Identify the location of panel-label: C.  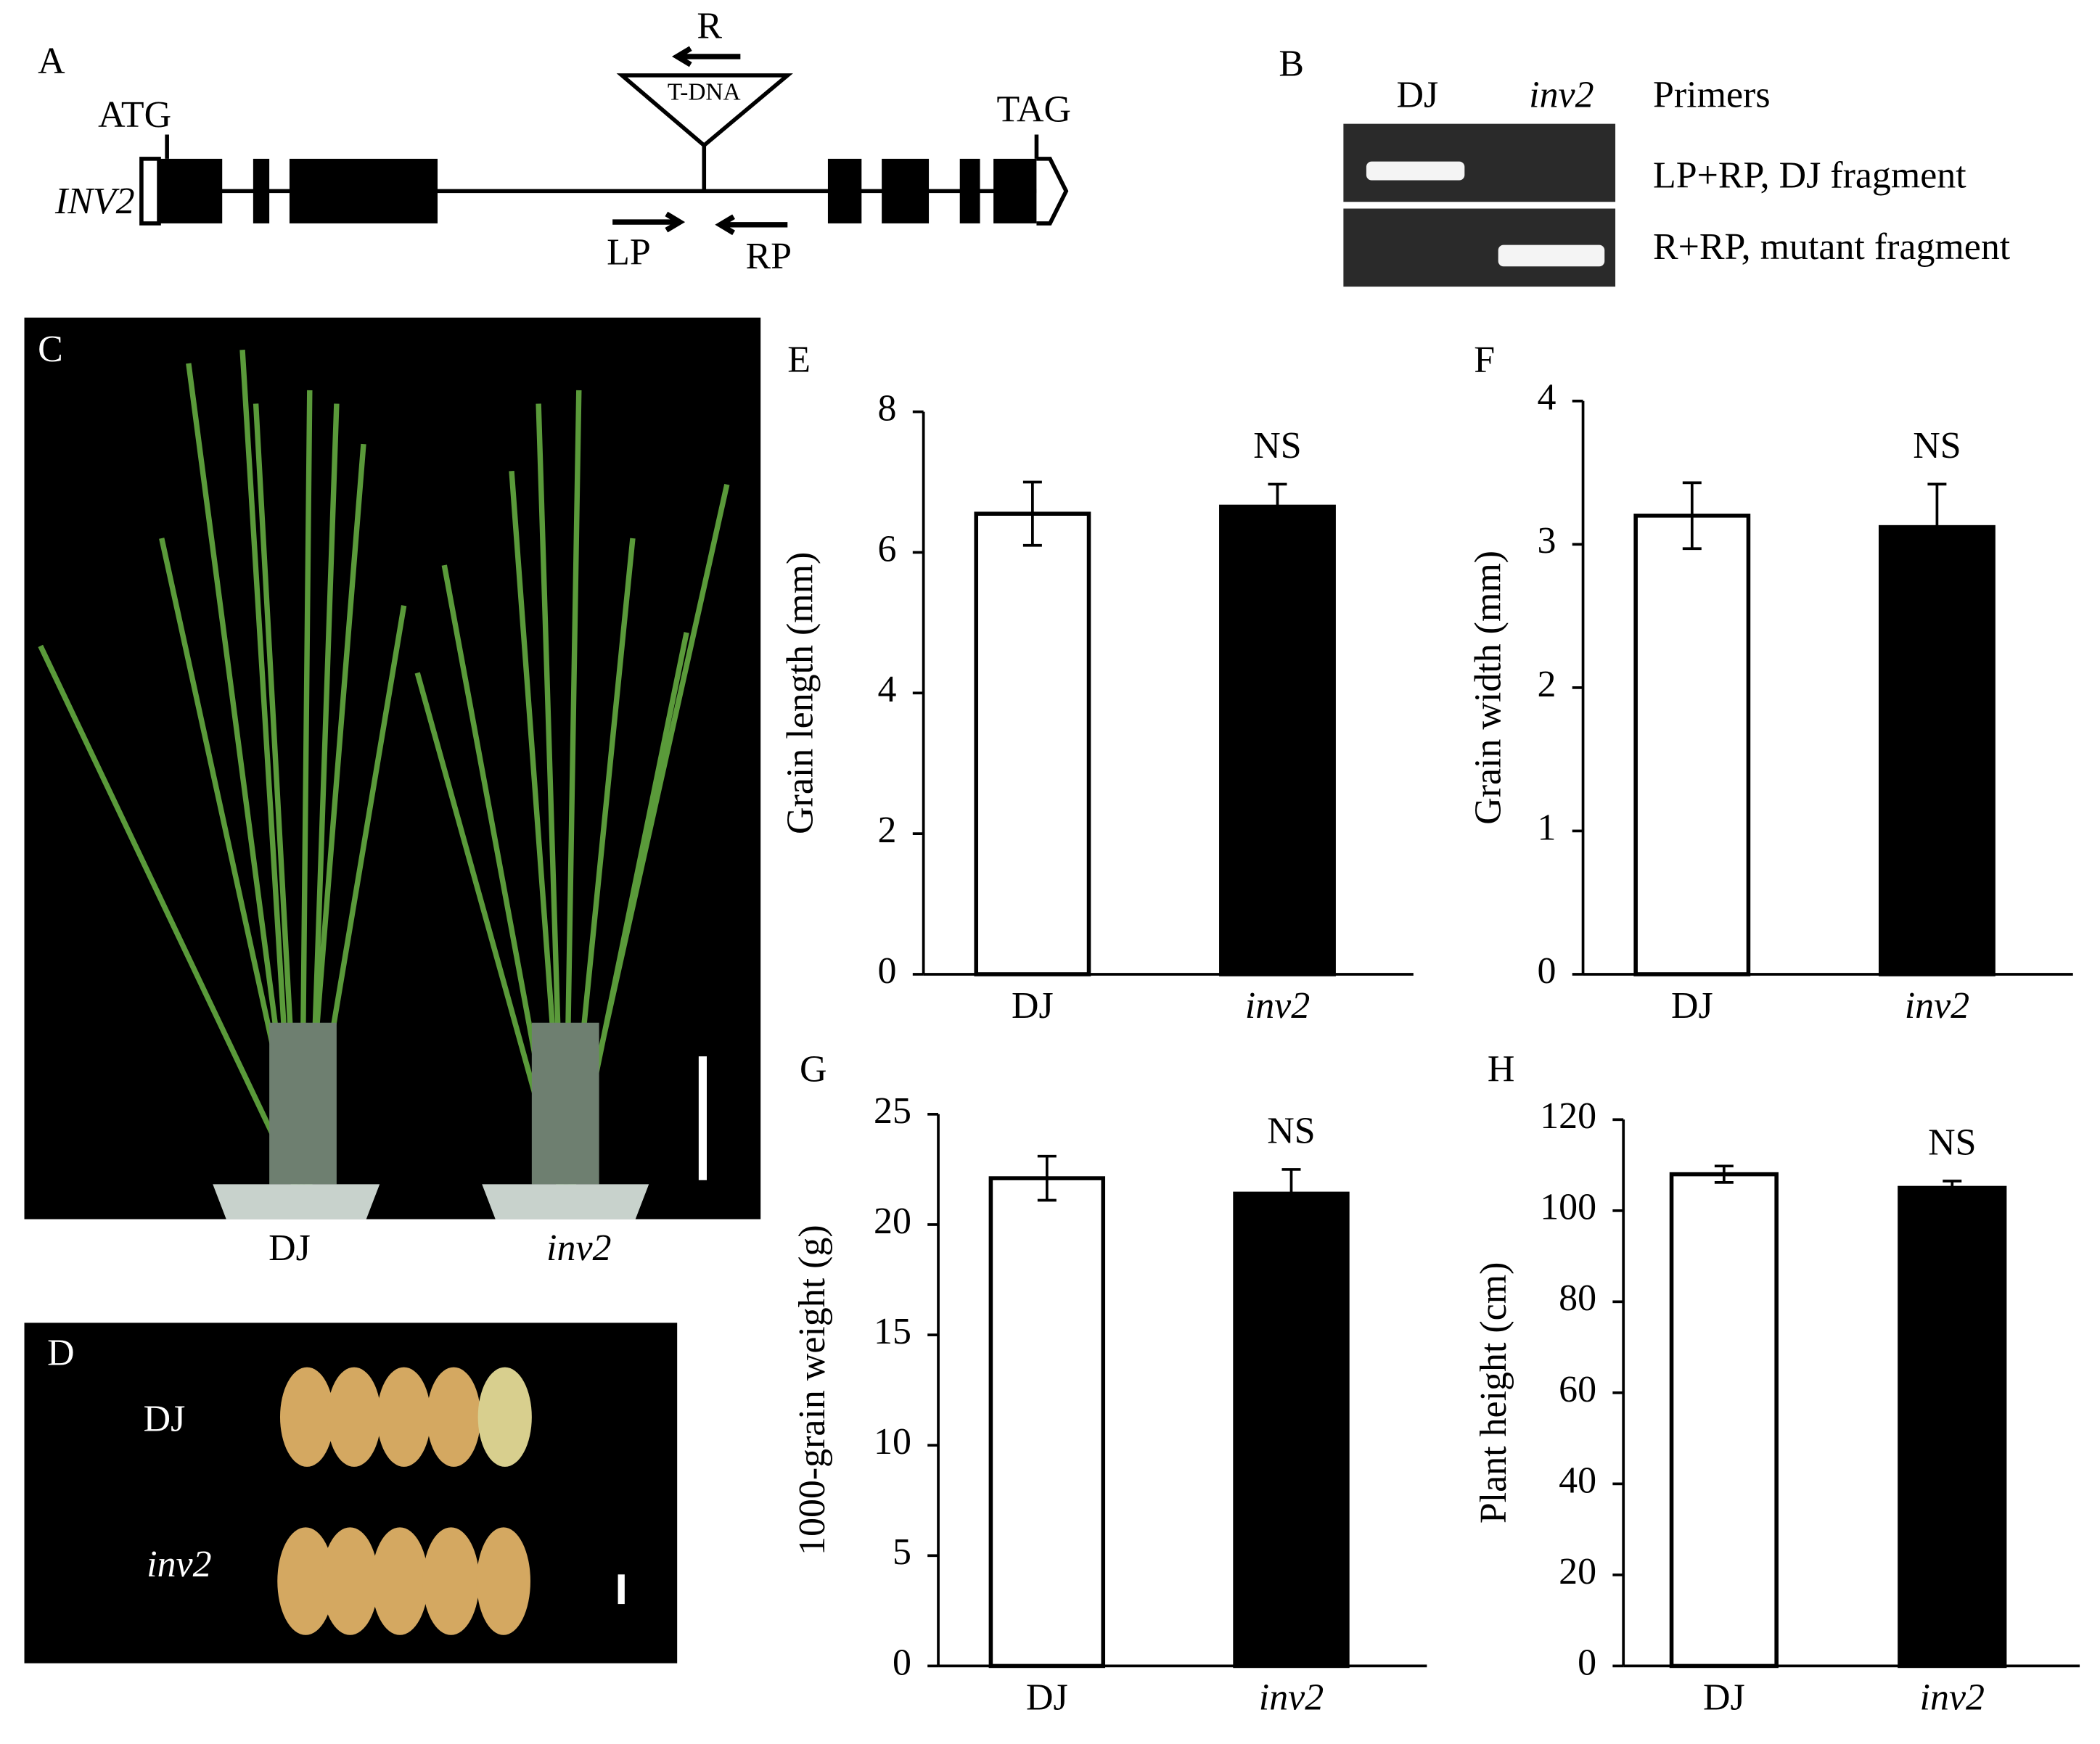
(50, 349).